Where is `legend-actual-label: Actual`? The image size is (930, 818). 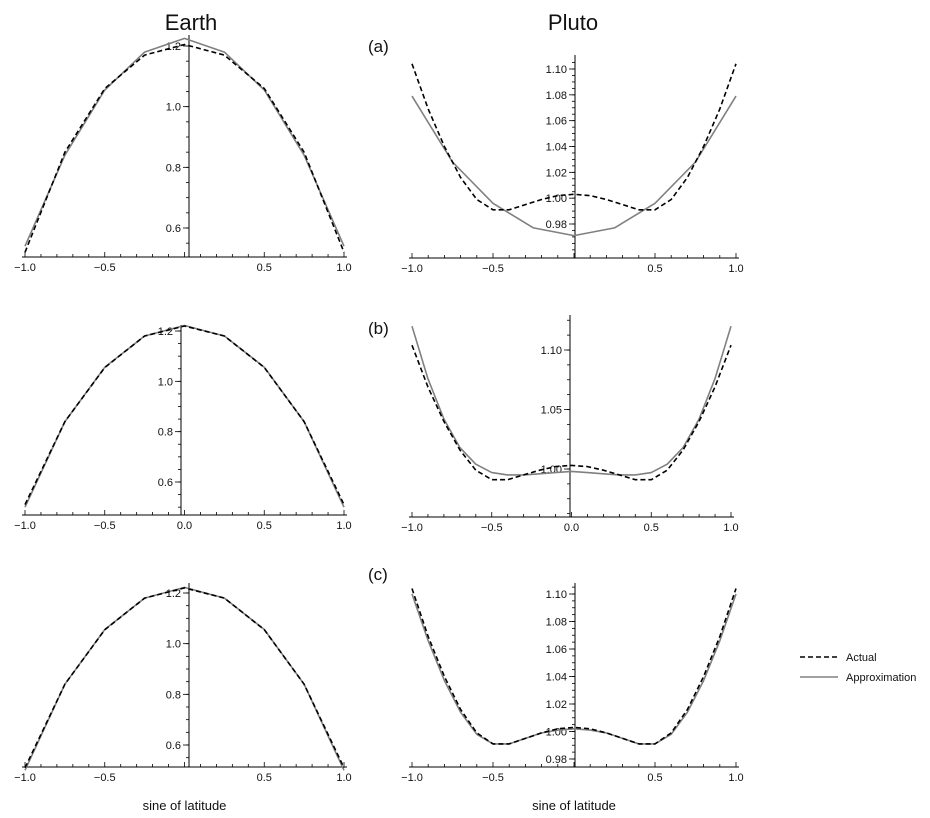 legend-actual-label: Actual is located at coordinates (861, 658).